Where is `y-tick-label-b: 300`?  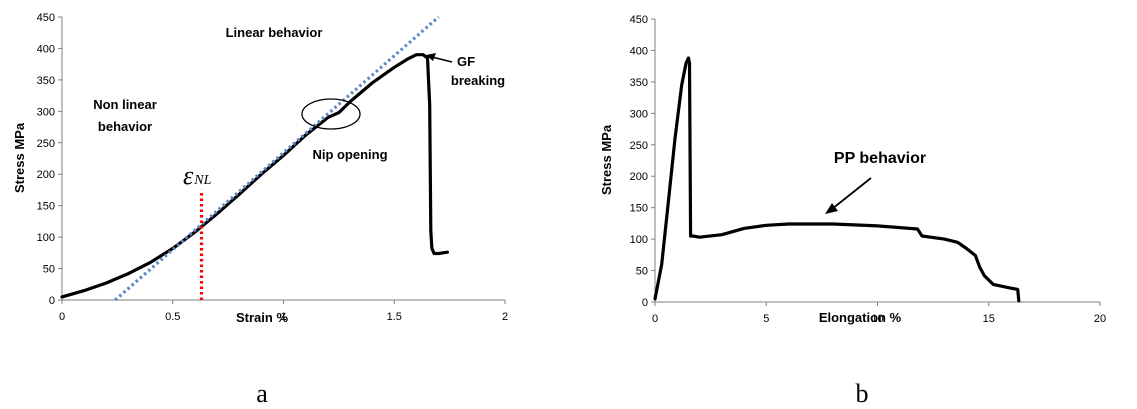 y-tick-label-b: 300 is located at coordinates (639, 114).